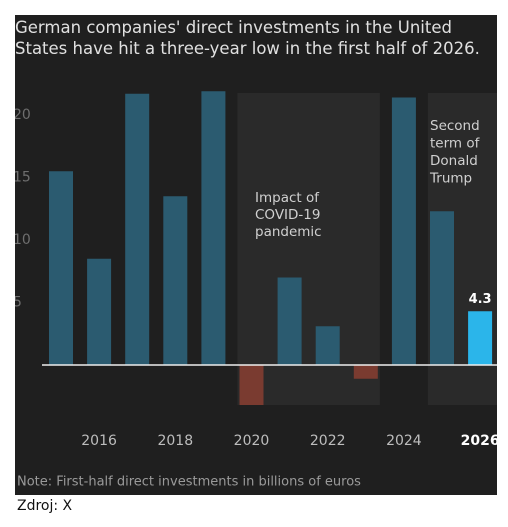 The width and height of the screenshot is (508, 527). Describe the element at coordinates (99, 441) in the screenshot. I see `x-tick-label: 2016` at that location.